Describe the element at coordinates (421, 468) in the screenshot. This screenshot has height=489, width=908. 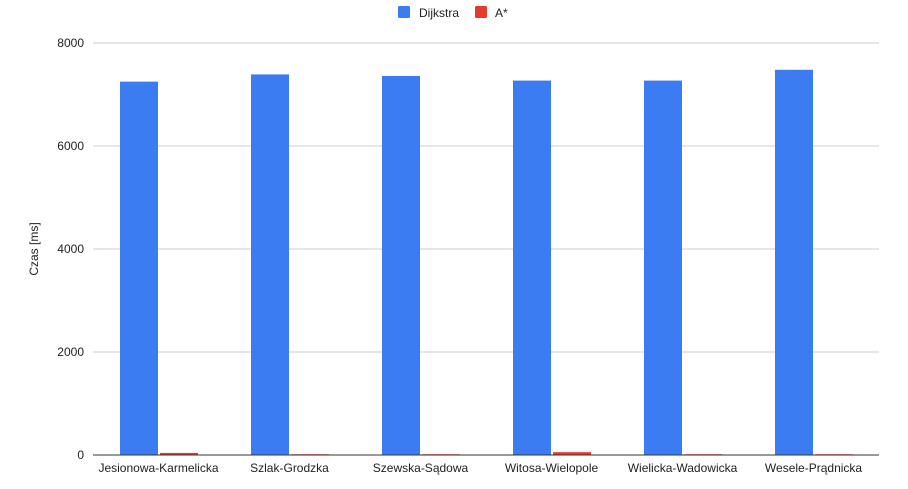
I see `x-tick-label: Szewska-Sądowa` at that location.